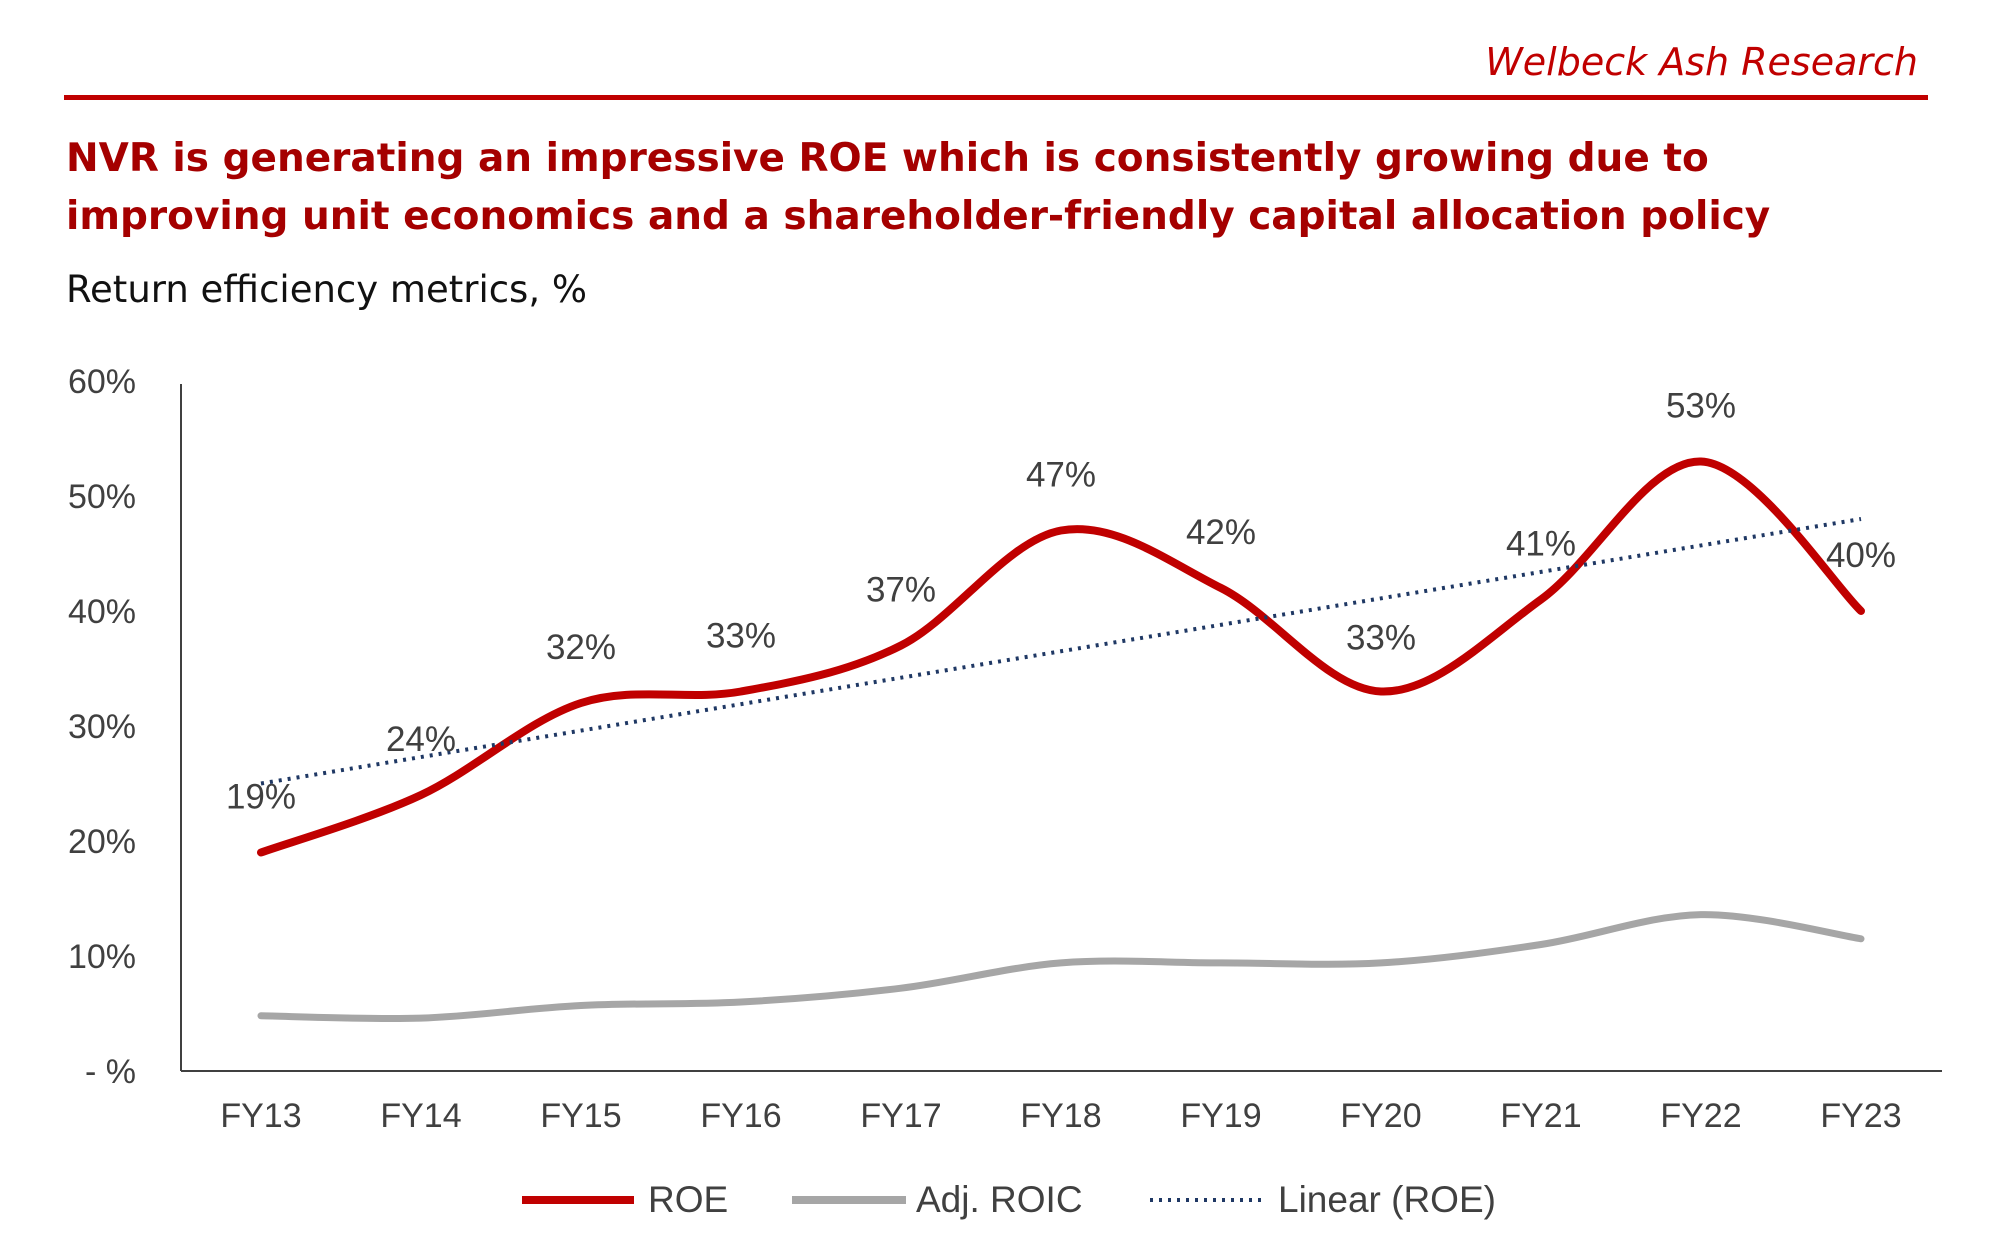 This screenshot has height=1240, width=2000. Describe the element at coordinates (102, 957) in the screenshot. I see `y-tick-label: 10%` at that location.